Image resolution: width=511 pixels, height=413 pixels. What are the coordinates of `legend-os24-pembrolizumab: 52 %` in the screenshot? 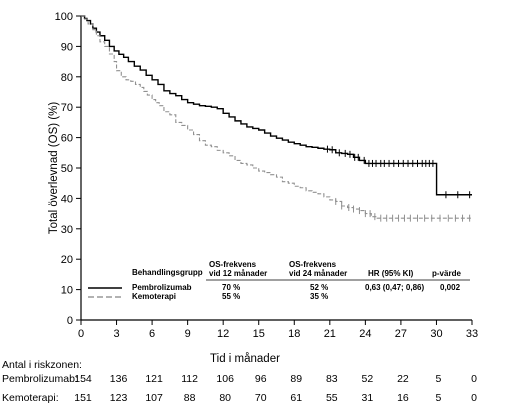 It's located at (319, 287).